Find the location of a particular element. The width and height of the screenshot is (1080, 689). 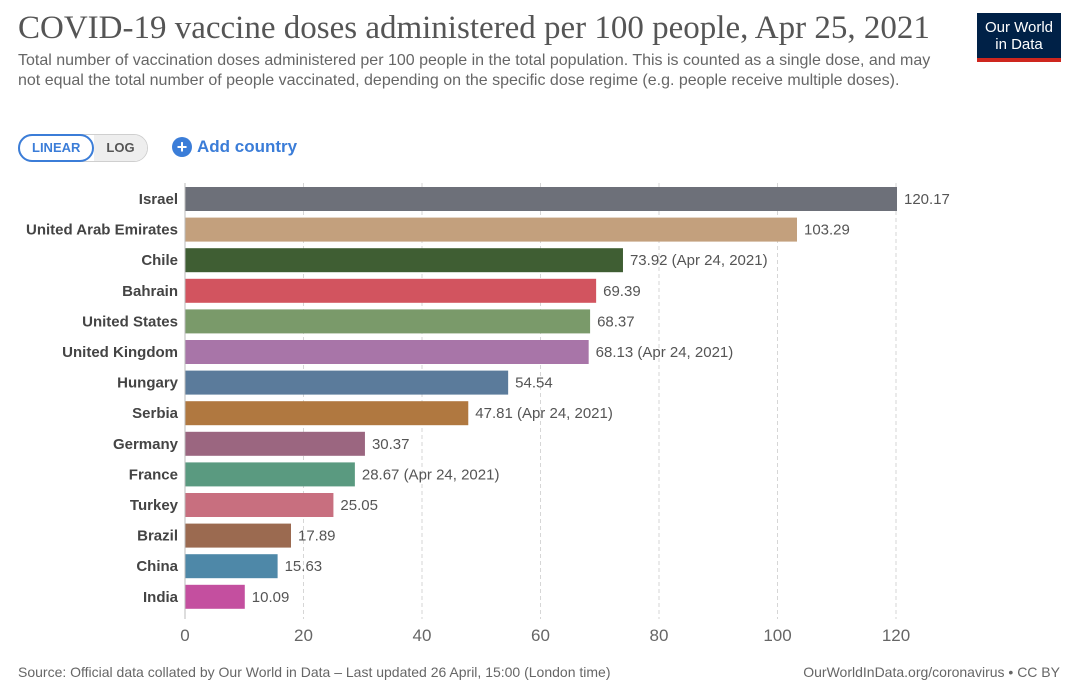

category-label: France is located at coordinates (153, 474).